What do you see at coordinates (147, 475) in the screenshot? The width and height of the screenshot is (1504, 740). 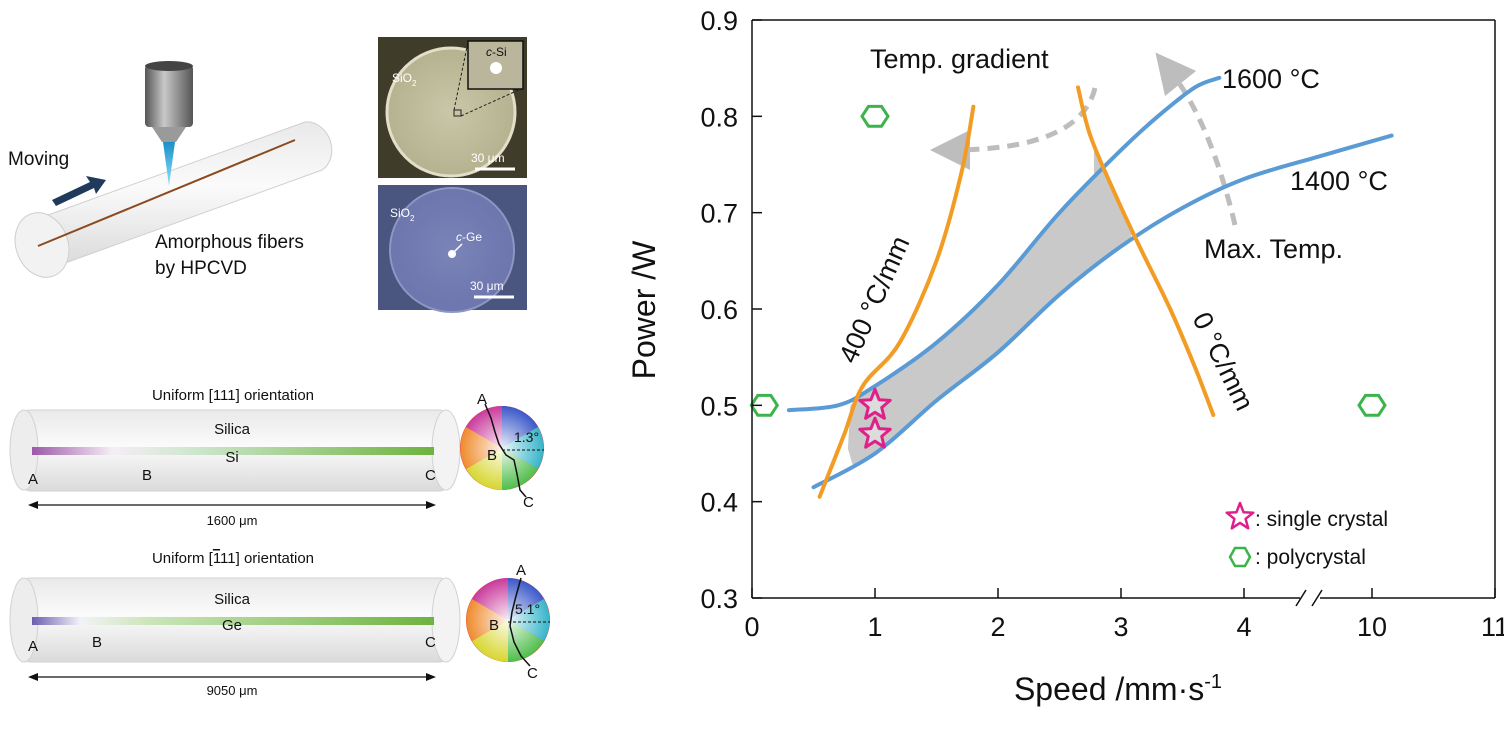 I see `si-point-b: B` at bounding box center [147, 475].